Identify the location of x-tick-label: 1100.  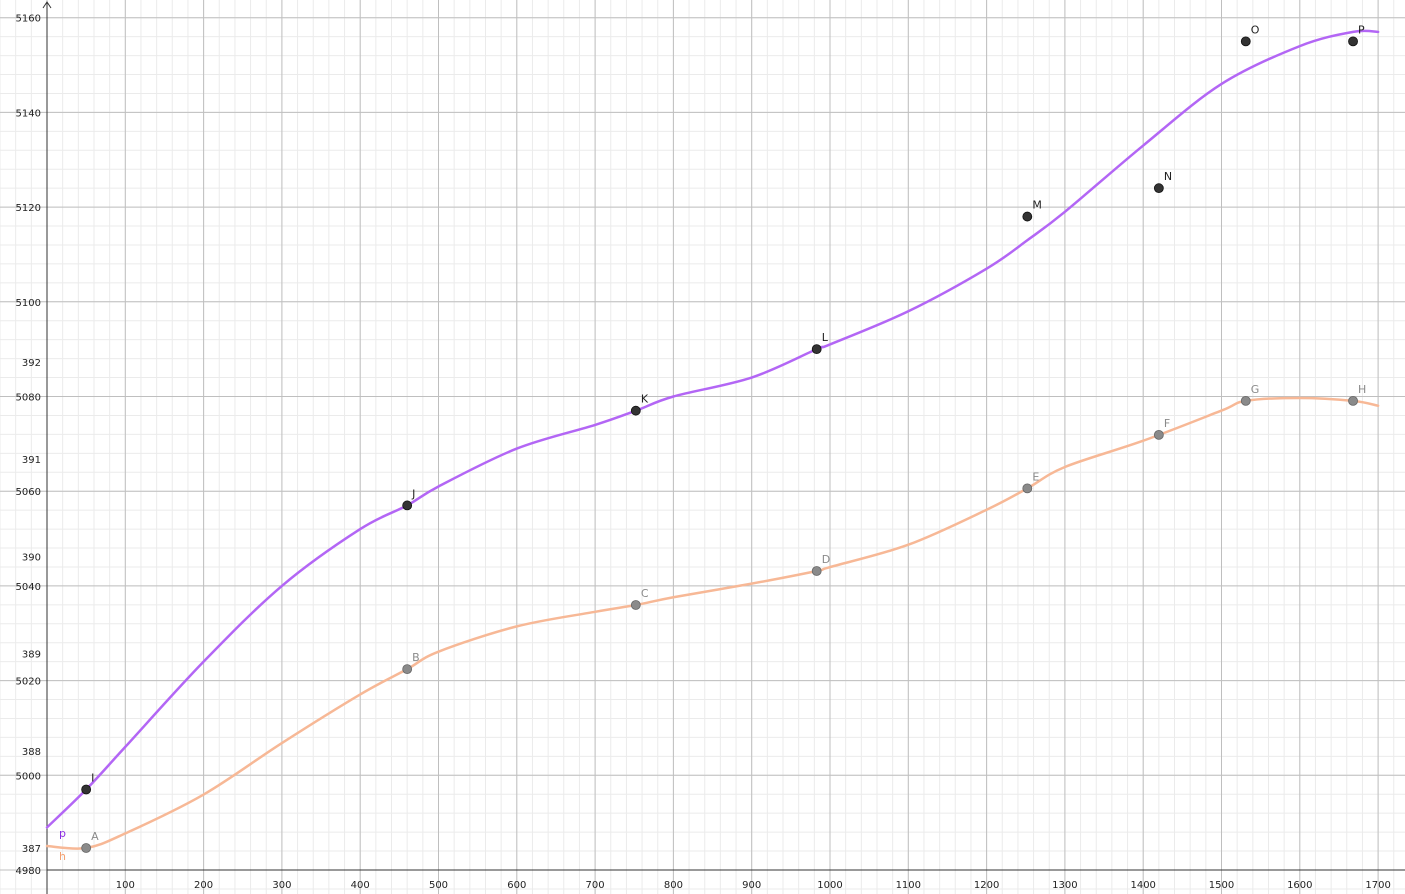
(908, 885).